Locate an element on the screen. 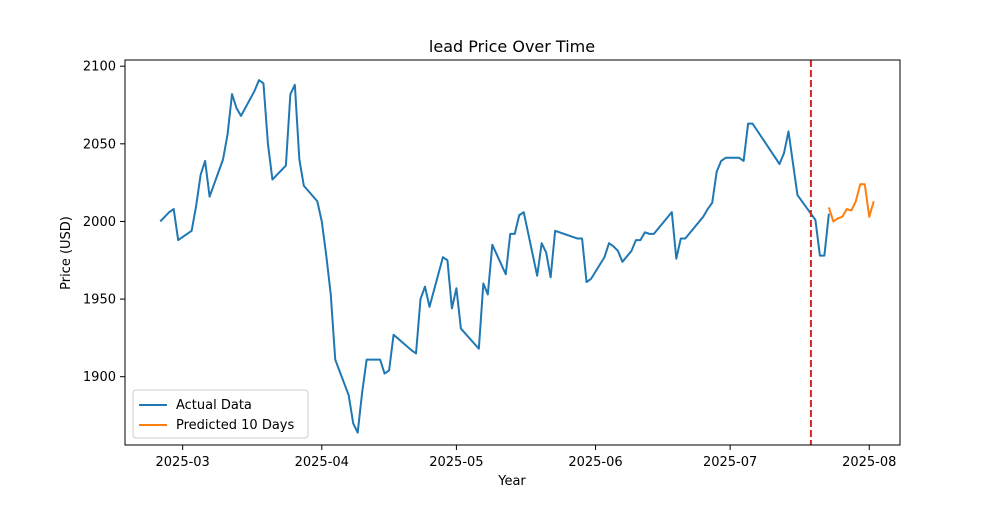 The width and height of the screenshot is (1000, 505). x-tick-label: 2025-03 is located at coordinates (183, 462).